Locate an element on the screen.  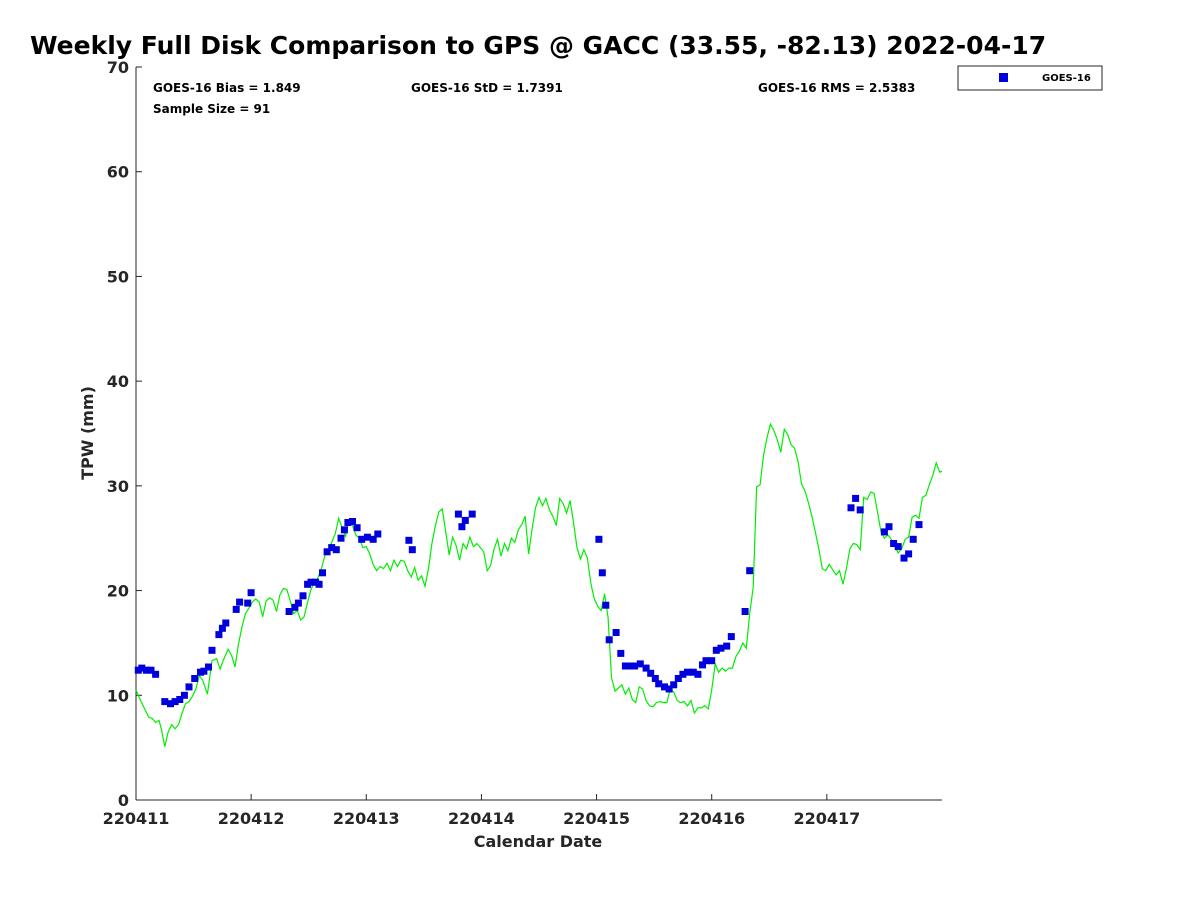
rms-stat: GOES-16 RMS = 2.5383 is located at coordinates (836, 88).